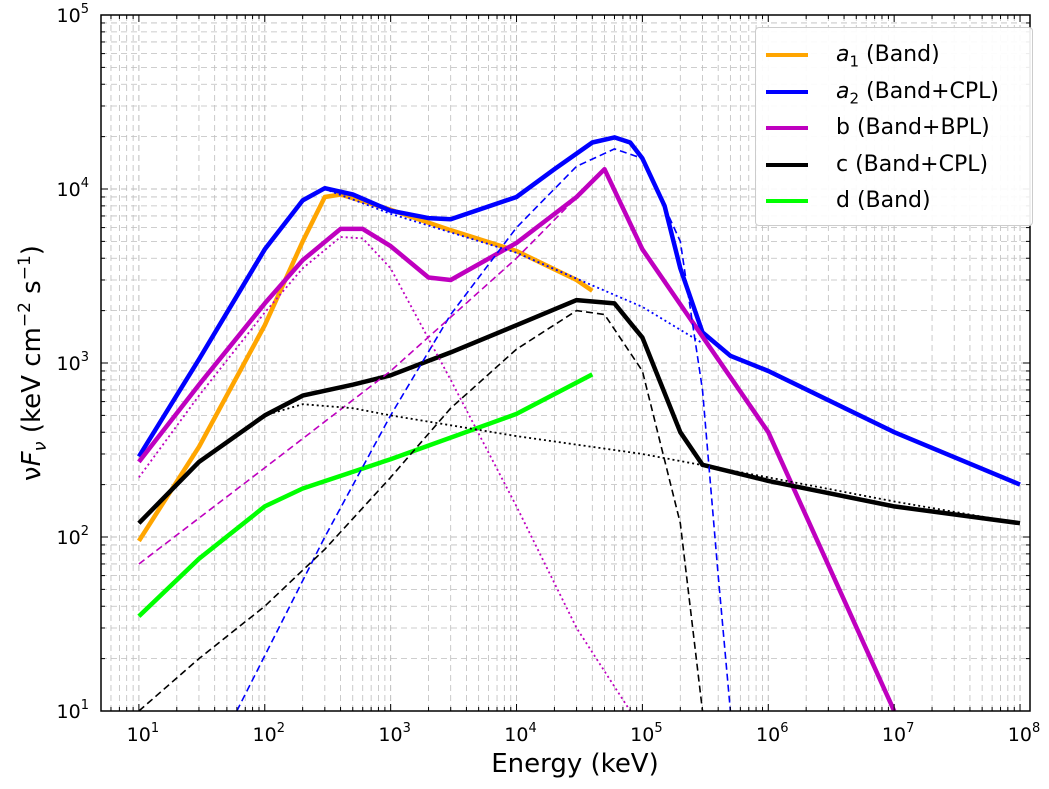  Describe the element at coordinates (73, 362) in the screenshot. I see `y-tick-label: 10³` at that location.